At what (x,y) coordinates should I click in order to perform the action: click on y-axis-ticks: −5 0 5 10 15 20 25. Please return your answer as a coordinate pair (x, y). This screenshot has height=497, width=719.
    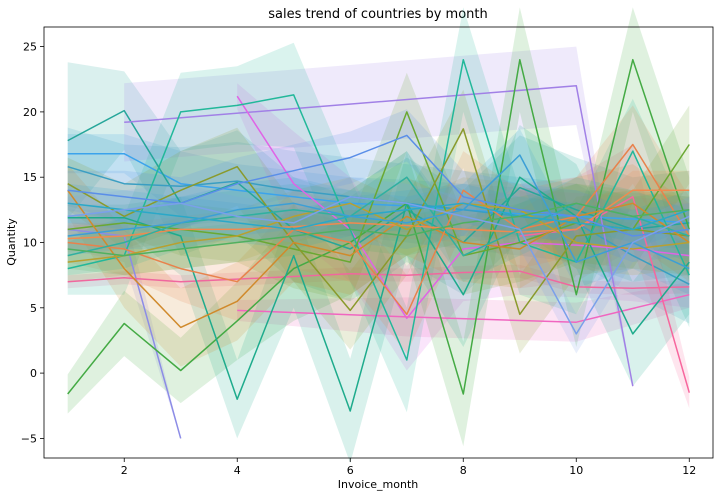
    Looking at the image, I should click on (32, 243).